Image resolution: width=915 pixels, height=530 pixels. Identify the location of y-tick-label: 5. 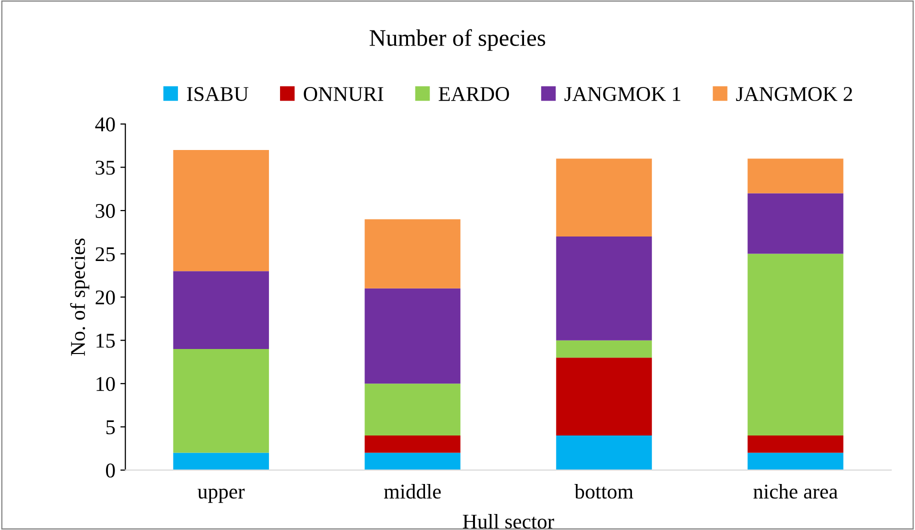
(110, 427).